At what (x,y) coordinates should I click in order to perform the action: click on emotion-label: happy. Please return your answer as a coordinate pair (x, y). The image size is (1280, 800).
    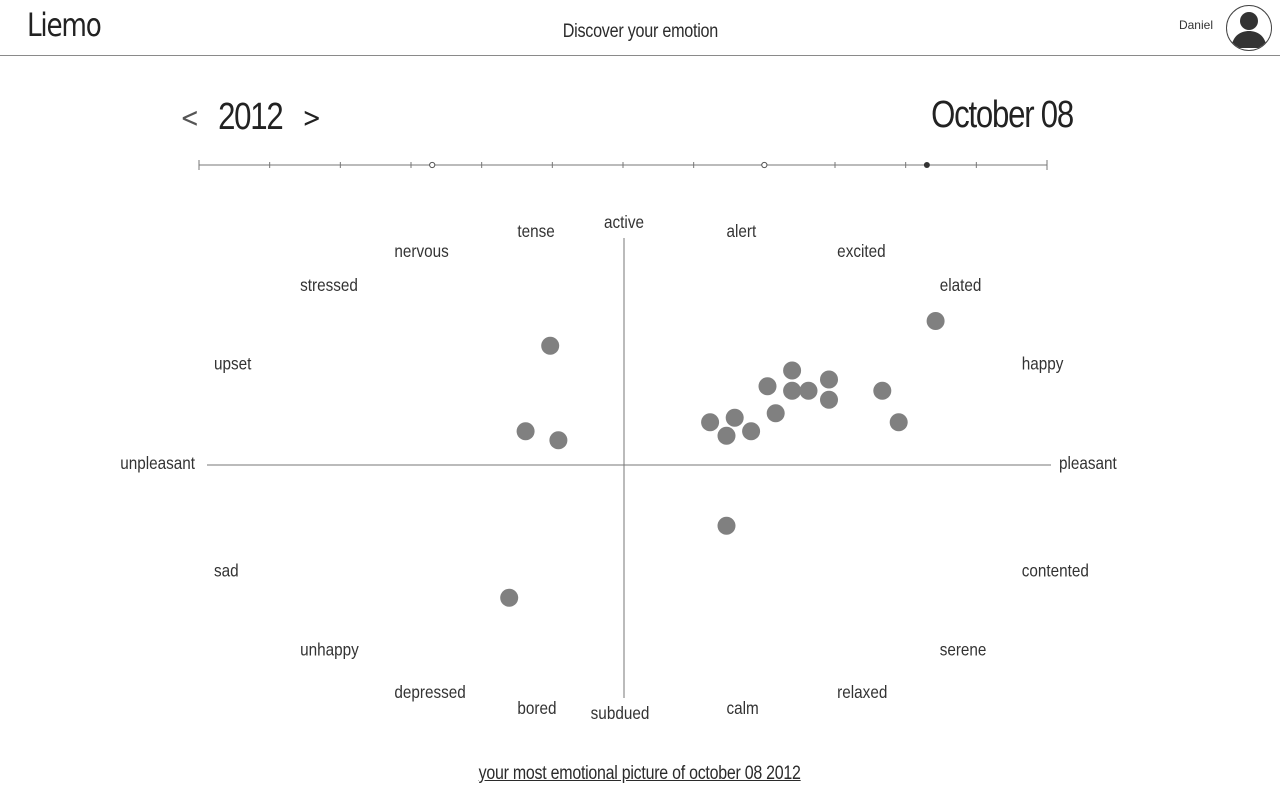
    Looking at the image, I should click on (1043, 364).